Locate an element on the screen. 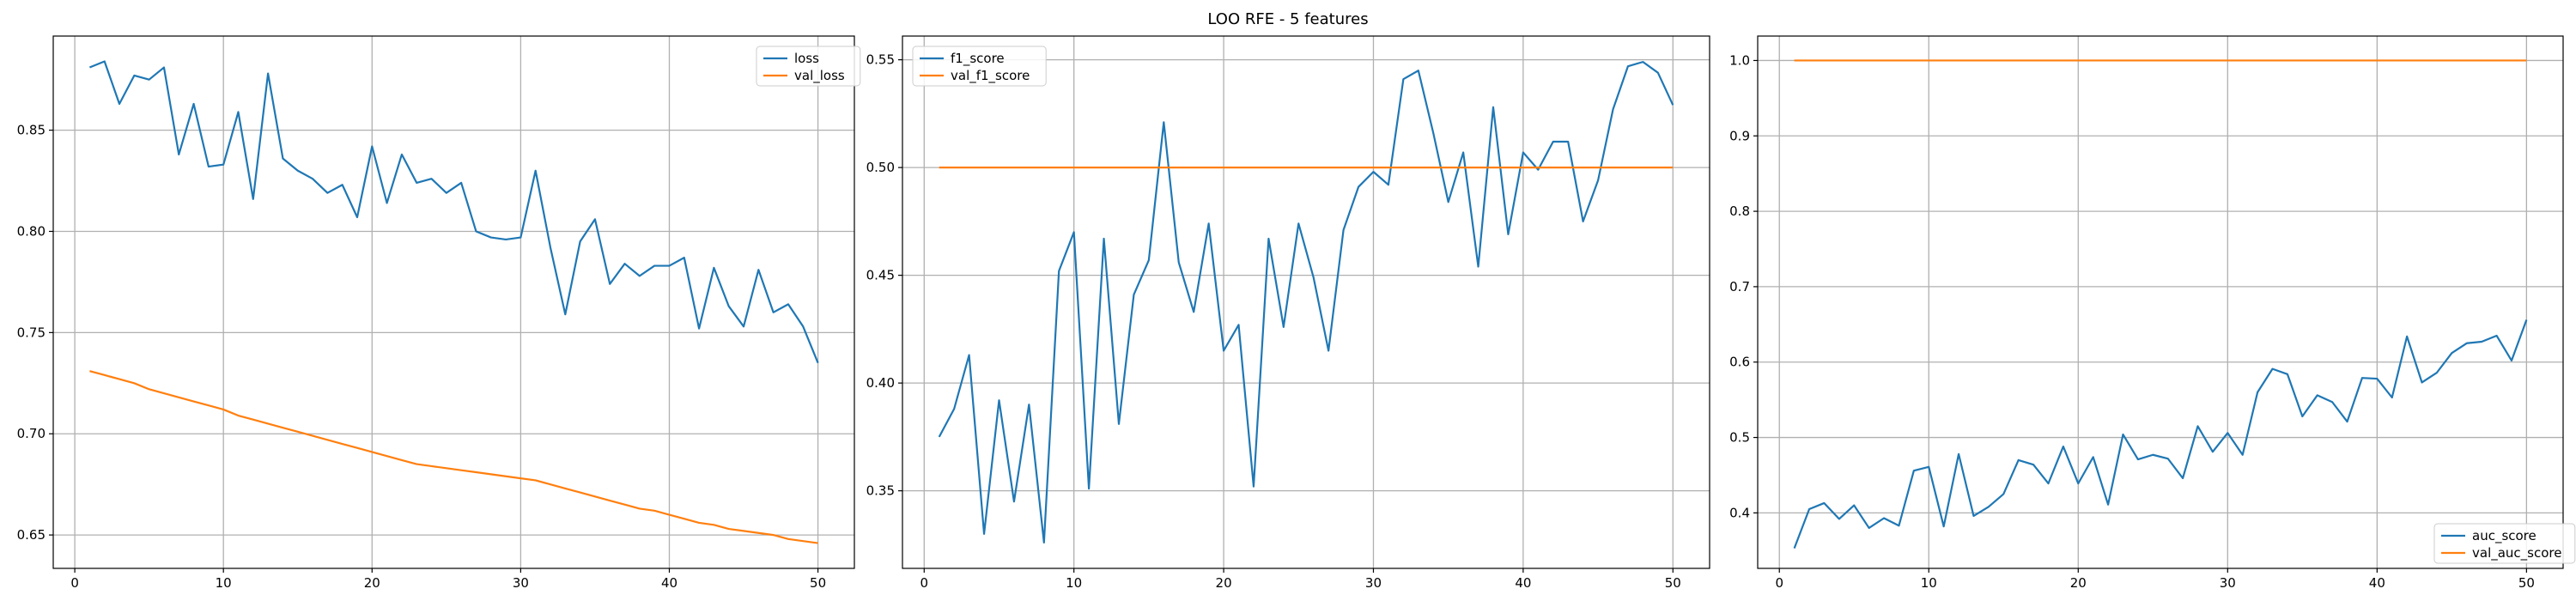 This screenshot has width=2576, height=601. y-tick-label: 0.9 is located at coordinates (1740, 135).